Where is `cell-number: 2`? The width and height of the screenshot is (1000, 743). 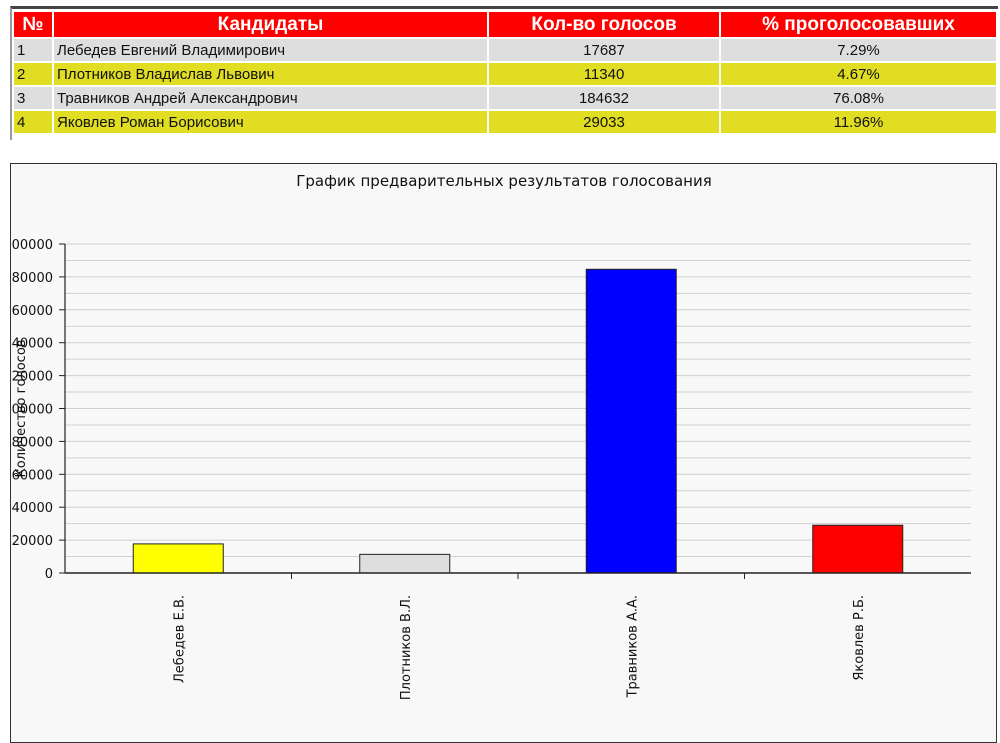
cell-number: 2 is located at coordinates (33, 74).